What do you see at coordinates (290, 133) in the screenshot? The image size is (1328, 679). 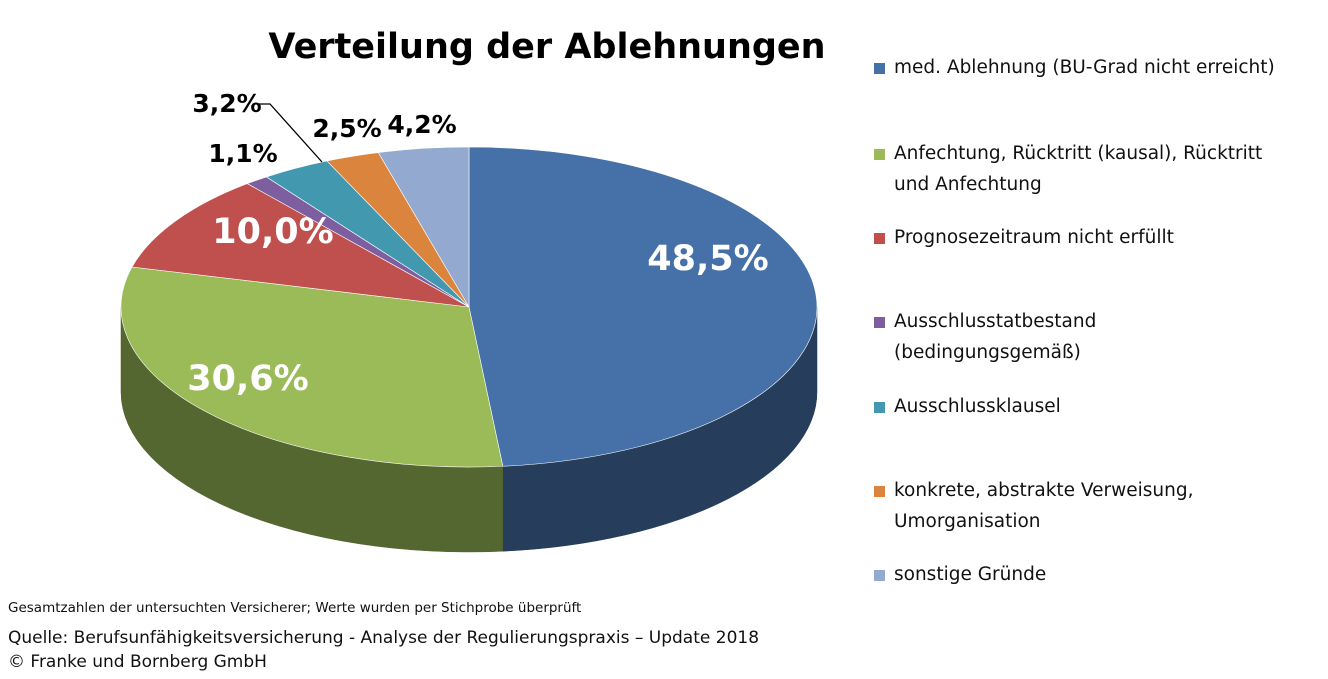 I see `leader-line` at bounding box center [290, 133].